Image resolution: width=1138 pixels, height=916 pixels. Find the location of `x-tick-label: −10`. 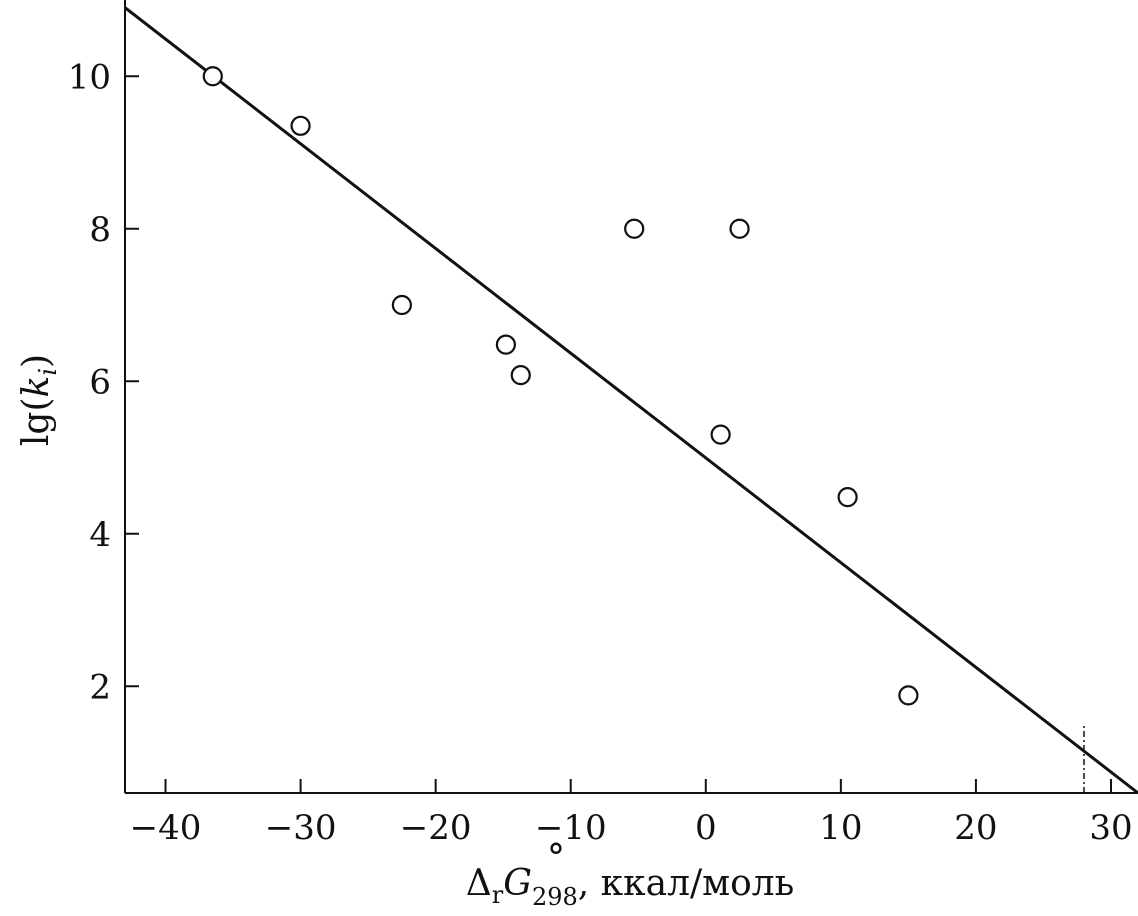

x-tick-label: −10 is located at coordinates (571, 828).